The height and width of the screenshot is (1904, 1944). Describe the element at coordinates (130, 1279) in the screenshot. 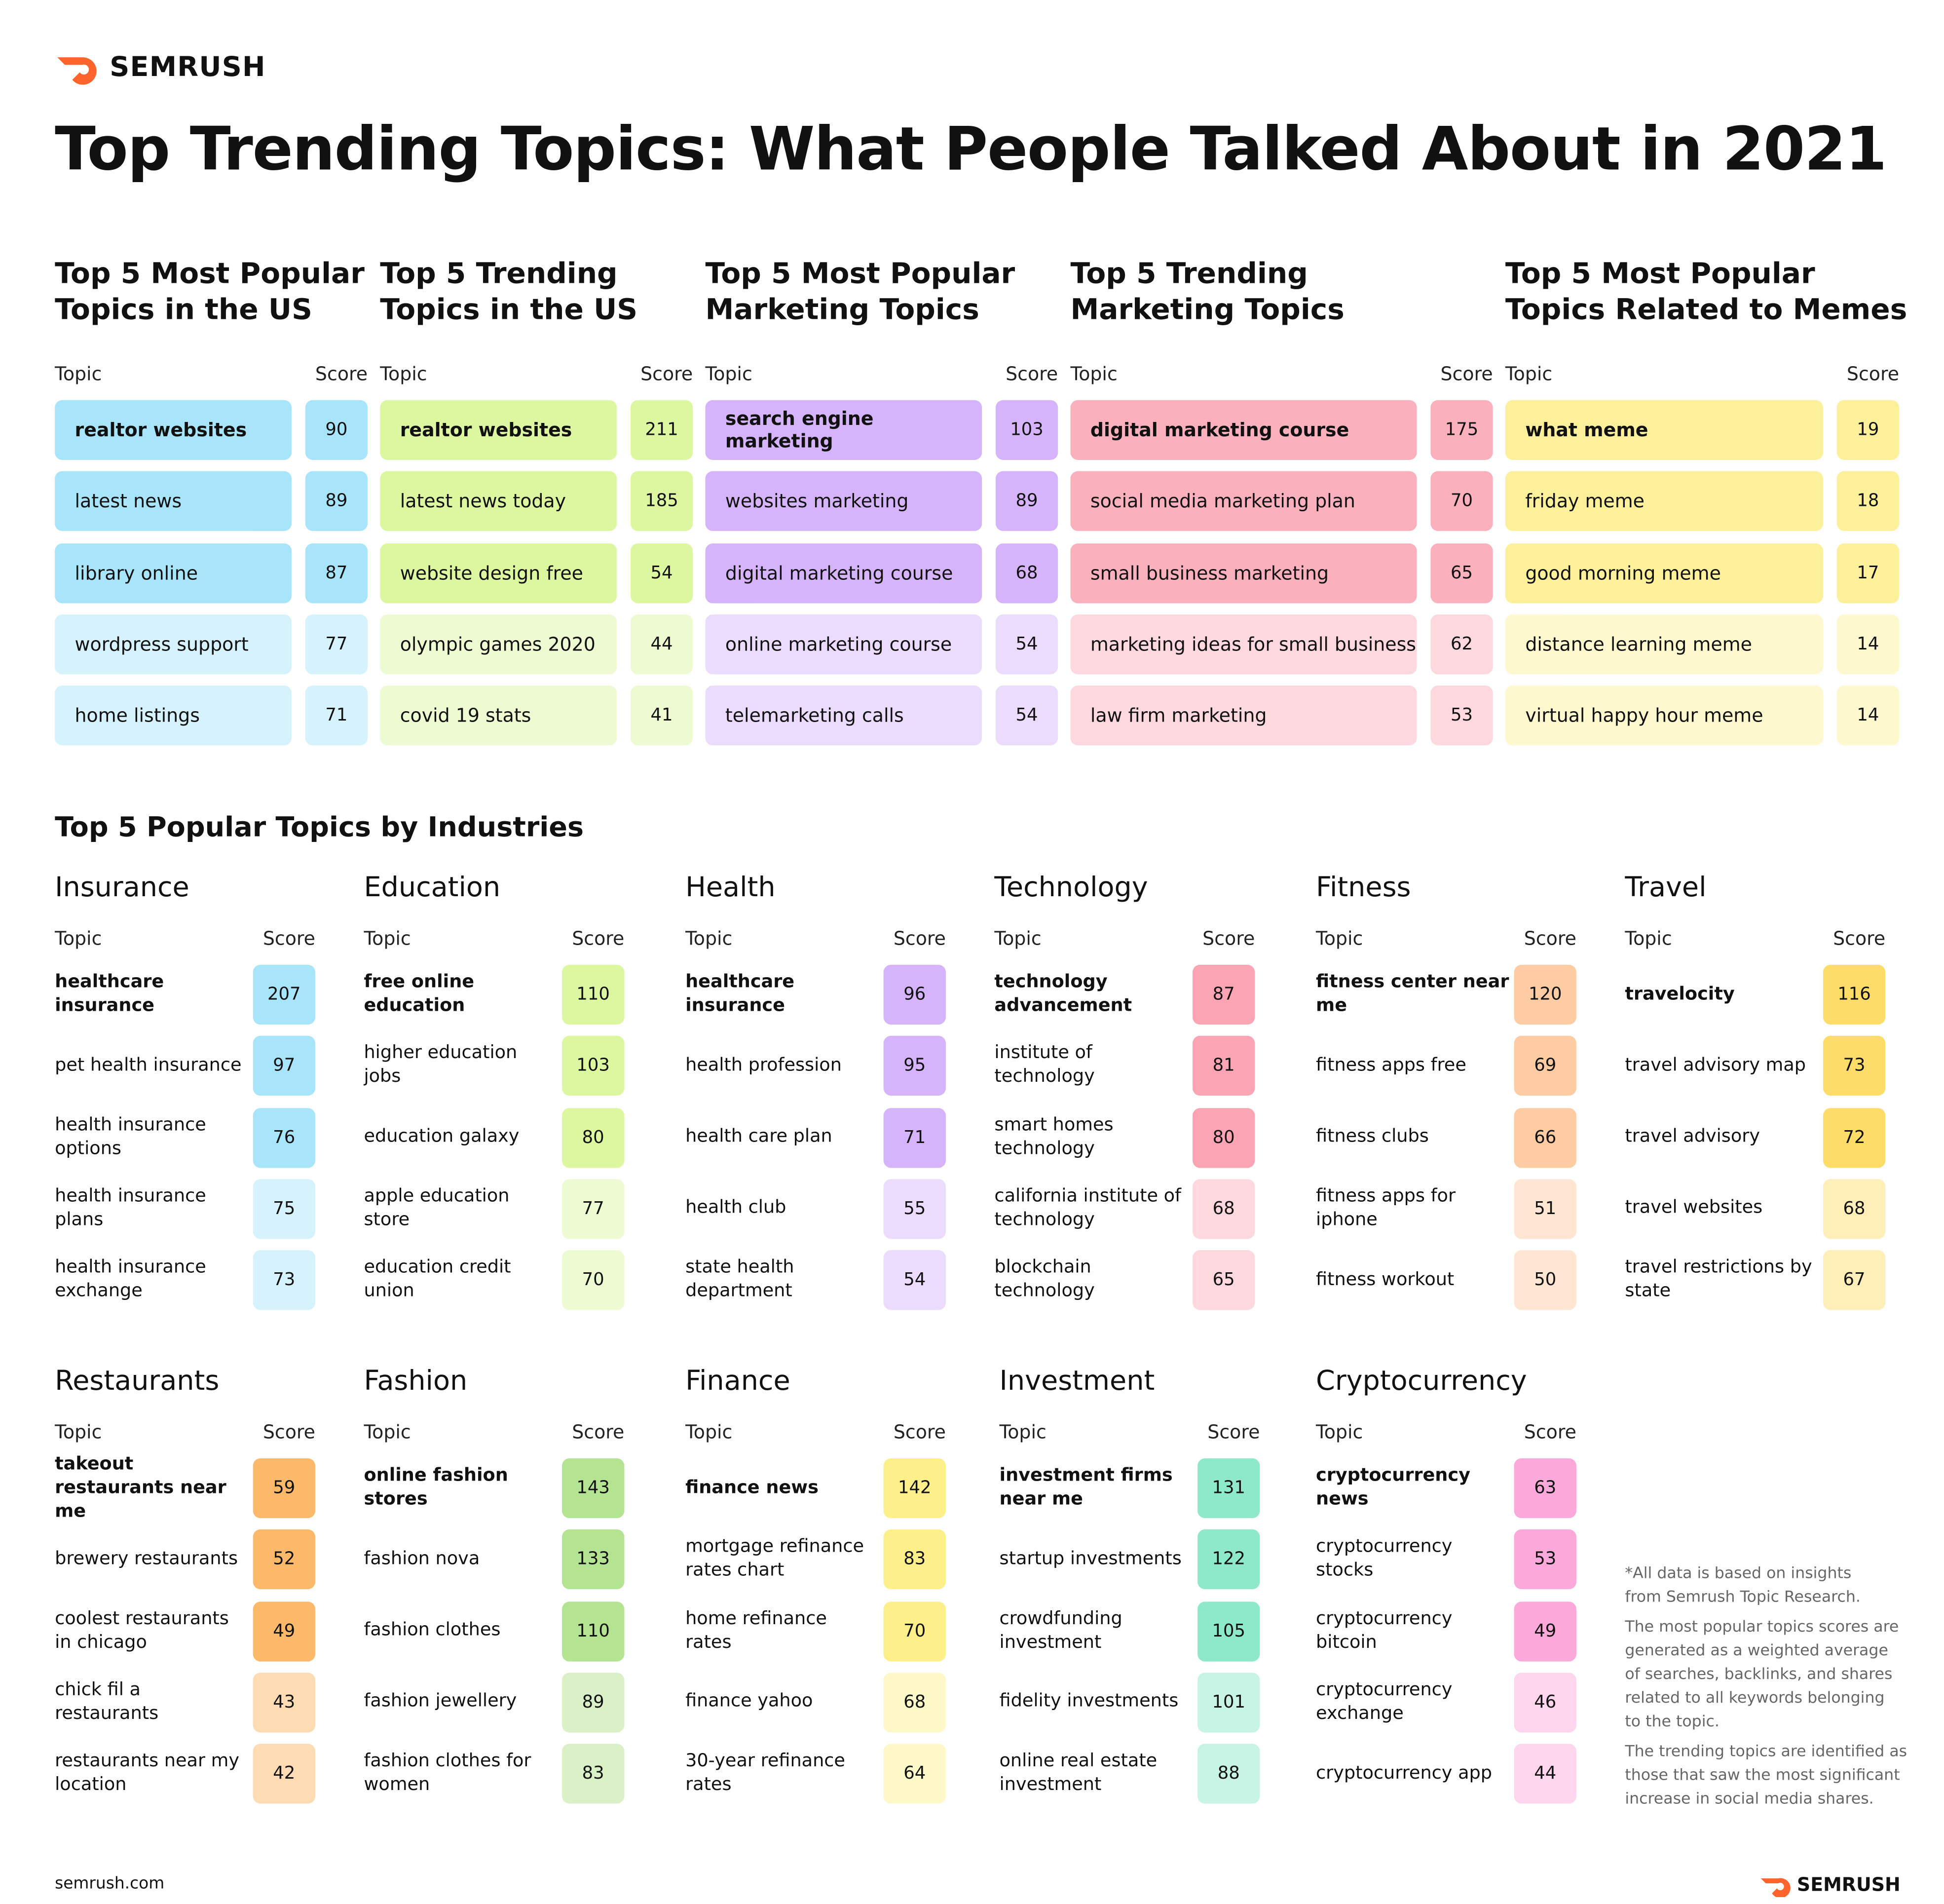

I see `topic-text: health insurance exchange` at that location.